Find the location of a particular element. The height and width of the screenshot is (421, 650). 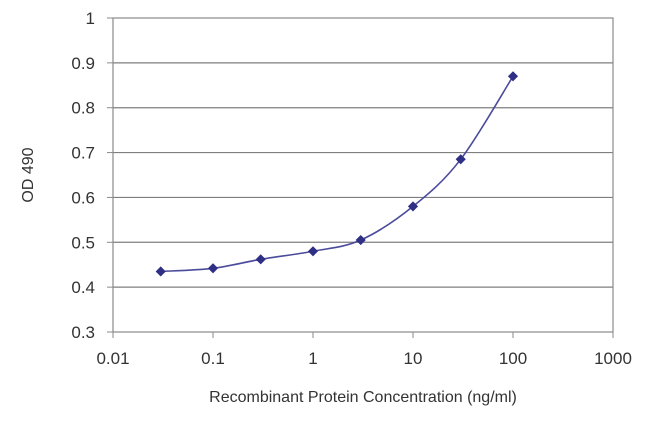

y-axis-title: OD 490 is located at coordinates (28, 174).